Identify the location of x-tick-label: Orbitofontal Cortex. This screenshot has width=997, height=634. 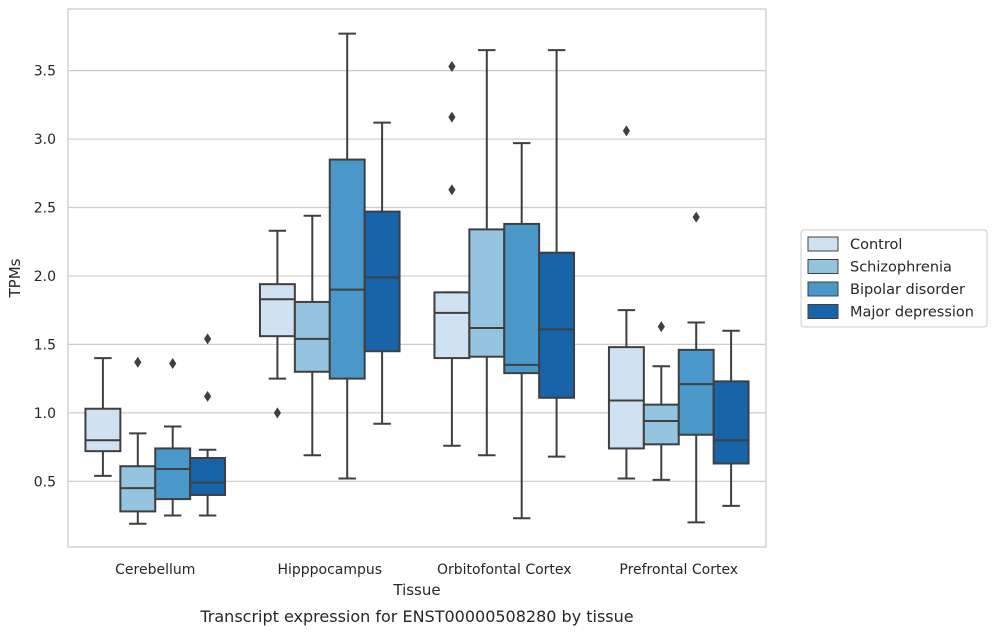
(504, 570).